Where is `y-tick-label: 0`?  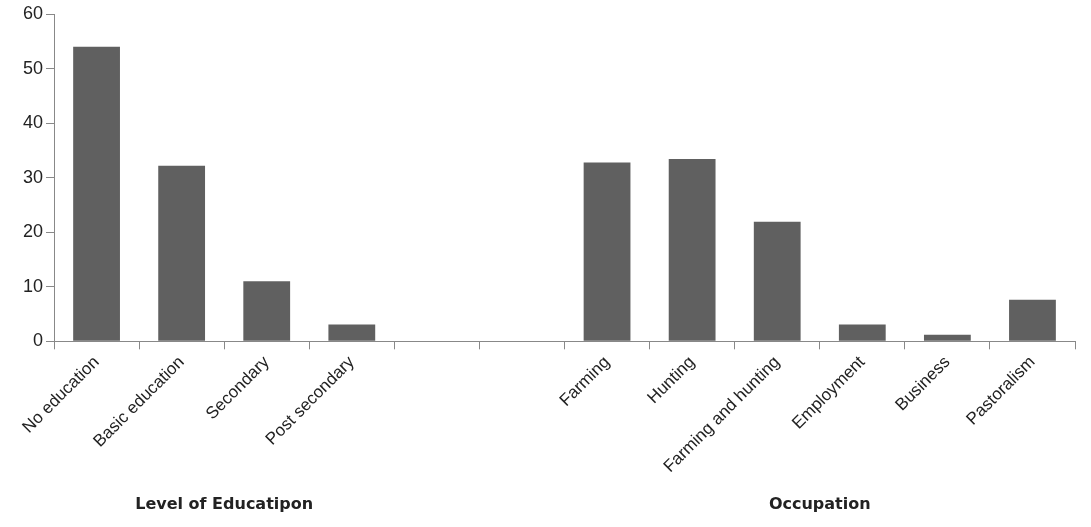 y-tick-label: 0 is located at coordinates (38, 340).